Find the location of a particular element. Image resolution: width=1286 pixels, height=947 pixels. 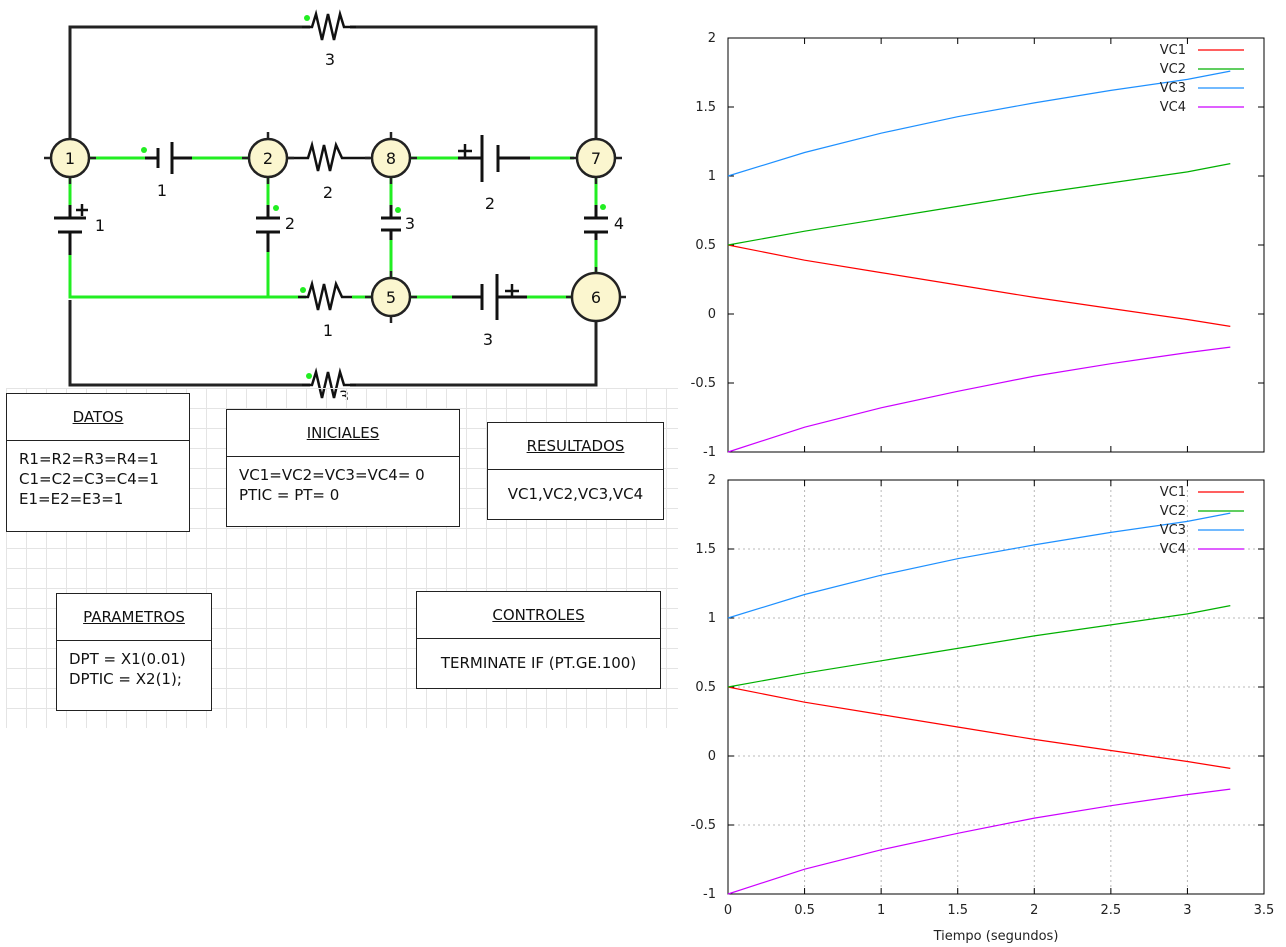

x-axis-label: Tiempo (segundos) is located at coordinates (996, 936).